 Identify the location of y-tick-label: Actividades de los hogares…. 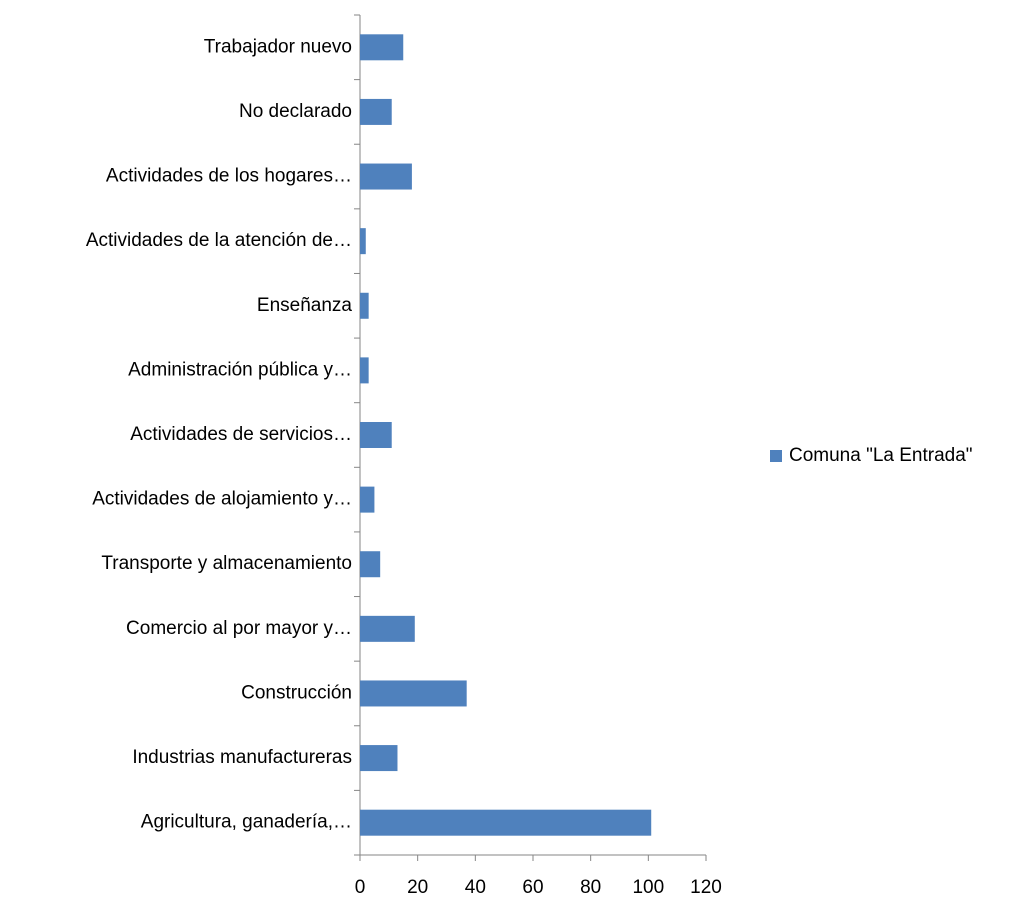
(229, 176).